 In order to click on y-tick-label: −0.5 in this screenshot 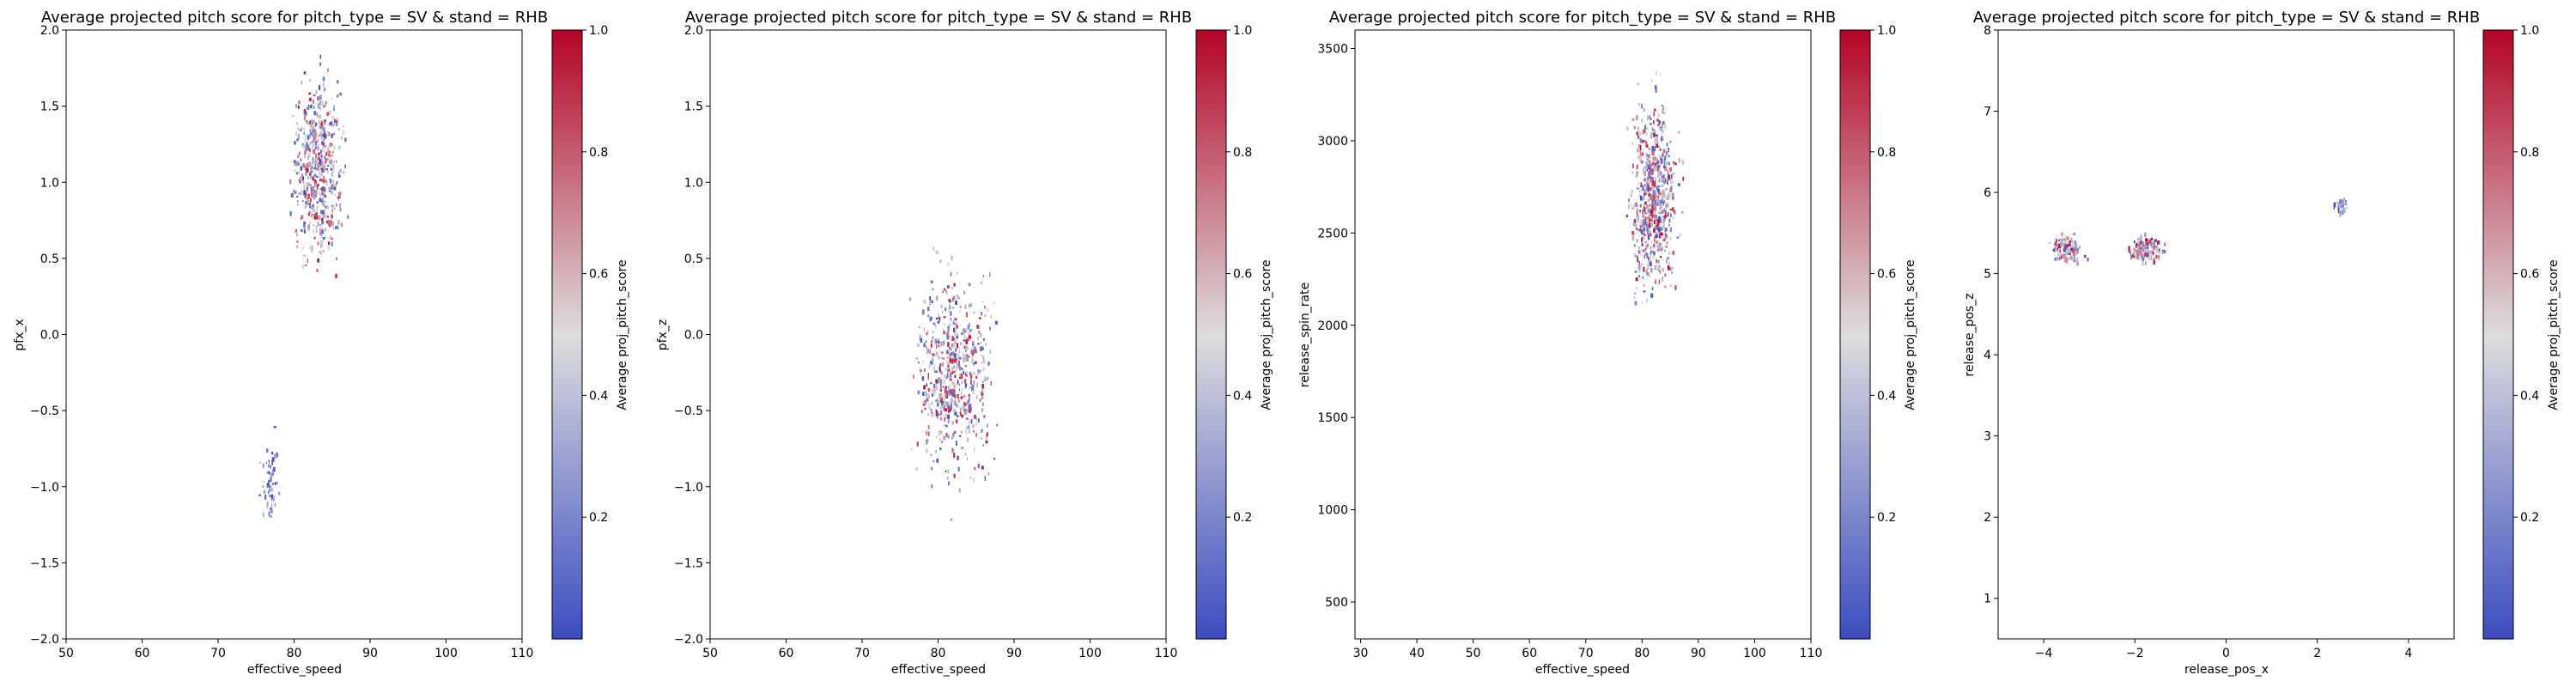, I will do `click(689, 411)`.